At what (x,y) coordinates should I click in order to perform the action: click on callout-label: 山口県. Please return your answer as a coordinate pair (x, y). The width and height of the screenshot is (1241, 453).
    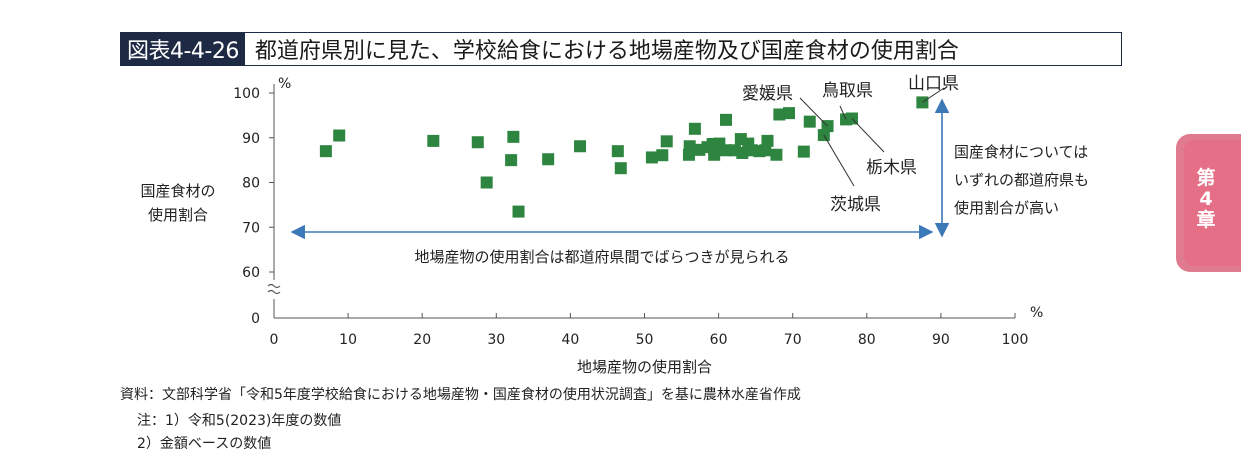
    Looking at the image, I should click on (933, 84).